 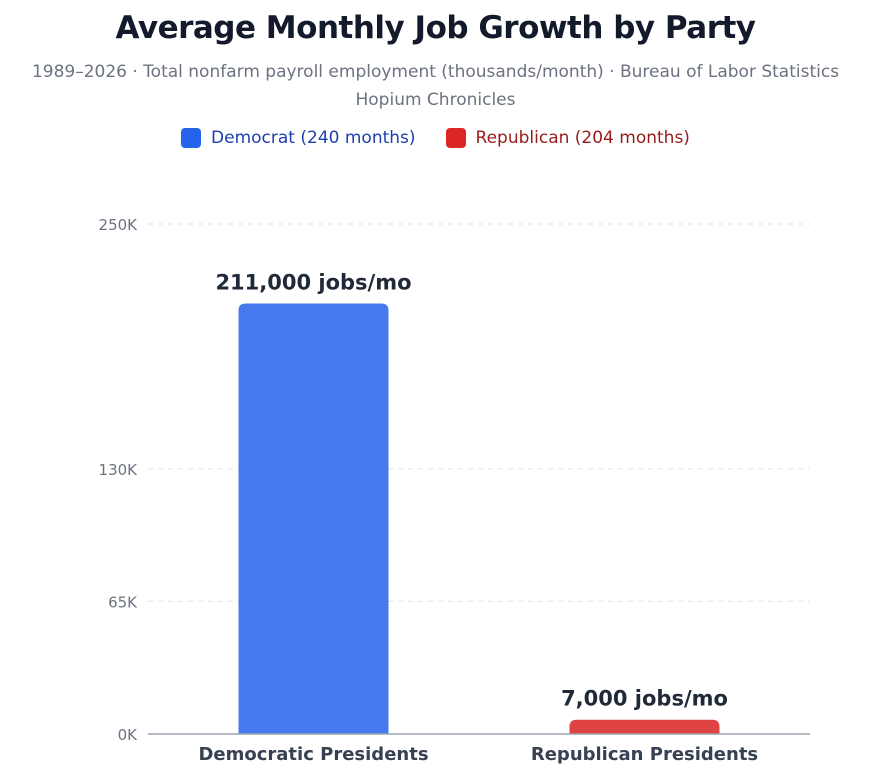 I want to click on y-tick-label: 250K, so click(x=119, y=225).